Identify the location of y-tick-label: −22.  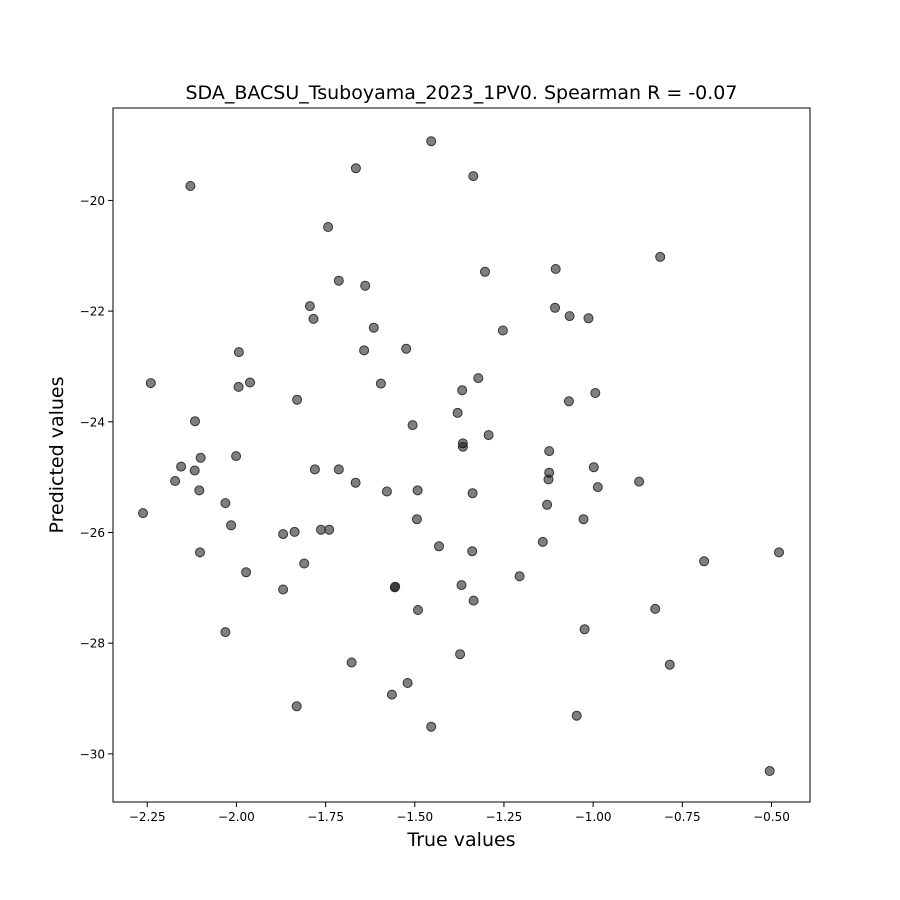
(92, 312).